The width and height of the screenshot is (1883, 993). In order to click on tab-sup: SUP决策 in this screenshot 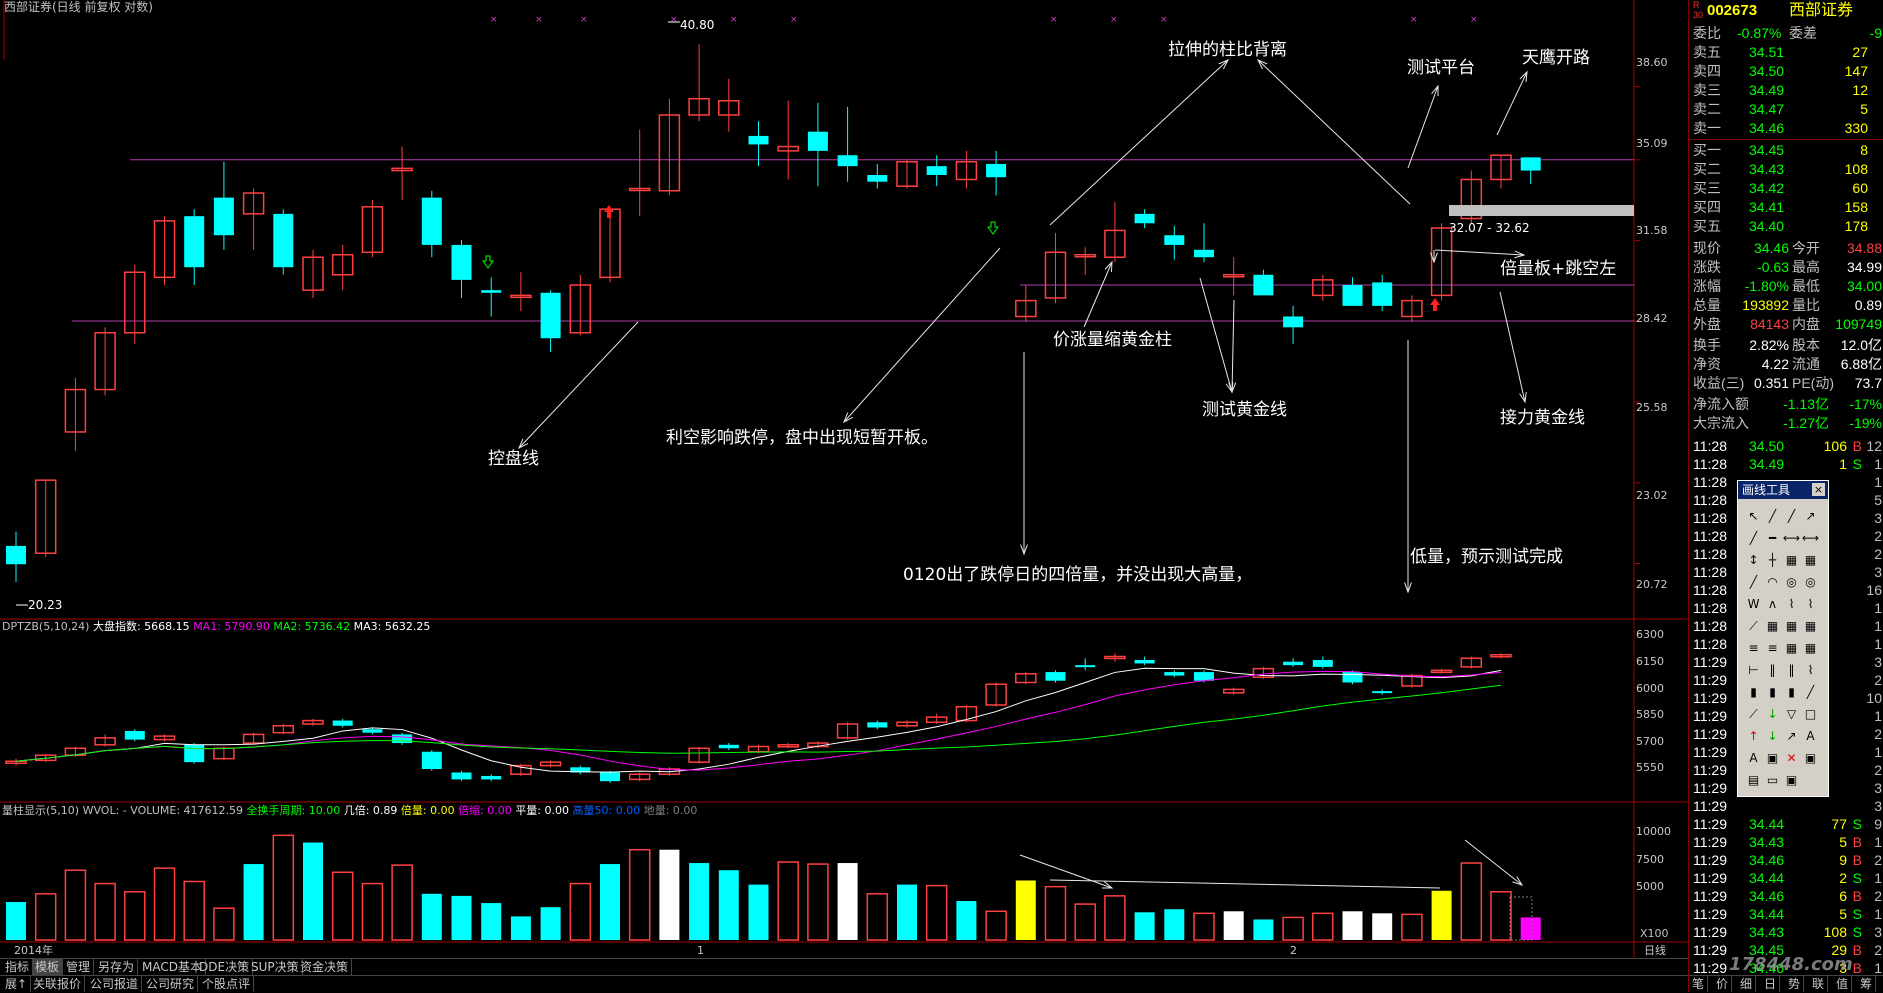, I will do `click(275, 967)`.